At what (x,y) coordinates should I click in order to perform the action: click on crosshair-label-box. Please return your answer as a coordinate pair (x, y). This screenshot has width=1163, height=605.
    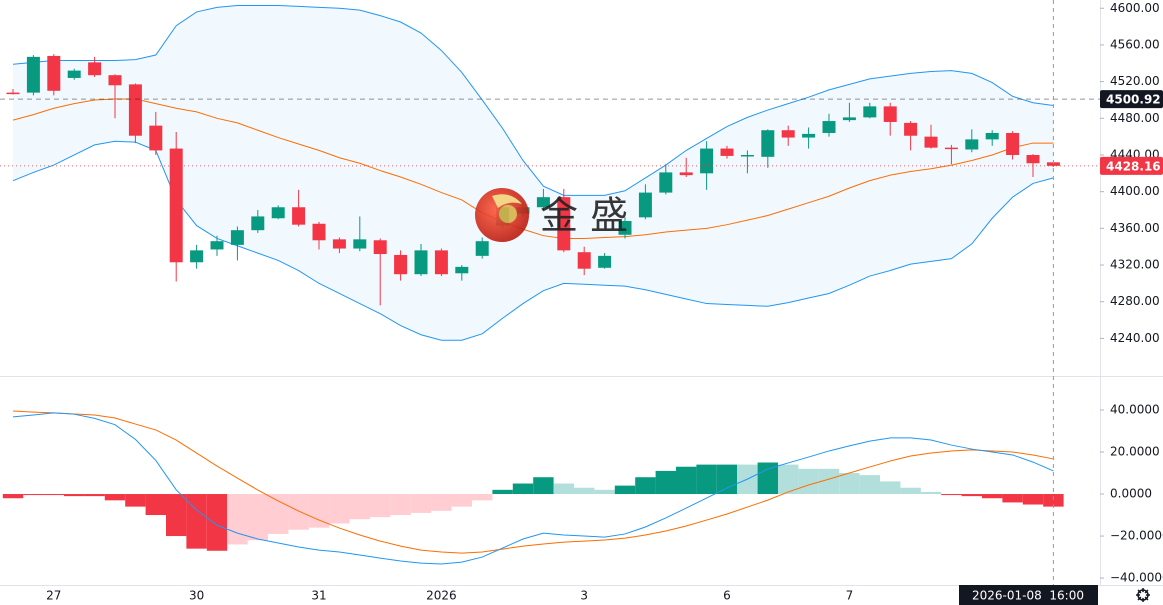
    Looking at the image, I should click on (1028, 595).